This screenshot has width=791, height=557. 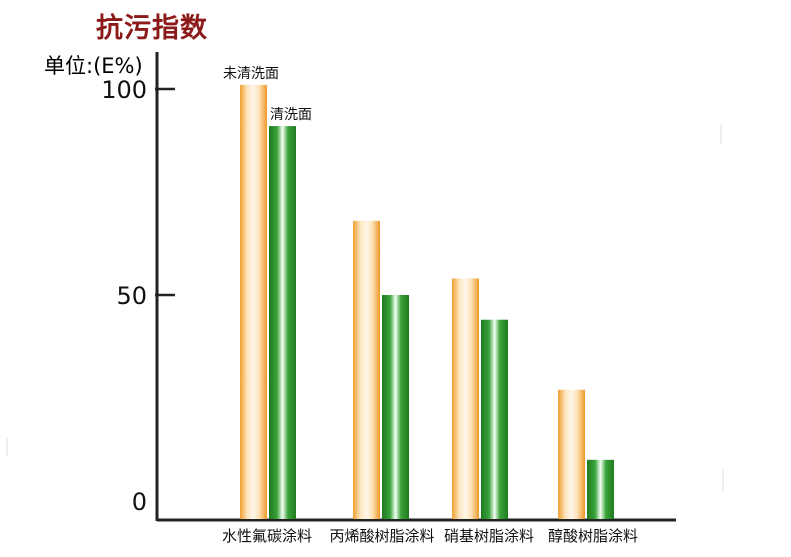 I want to click on x-tick-labels: 水性氟碳涂料 丙烯酸树脂涂料 硝基树脂涂料 醇酸树脂涂料, so click(x=430, y=536).